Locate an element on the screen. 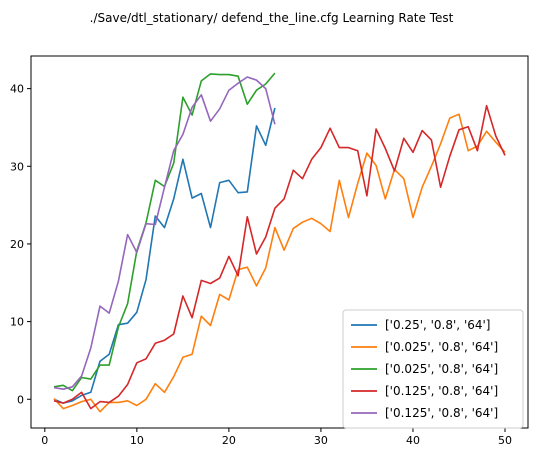 The width and height of the screenshot is (543, 461). y-tick-label: 40 is located at coordinates (17, 89).